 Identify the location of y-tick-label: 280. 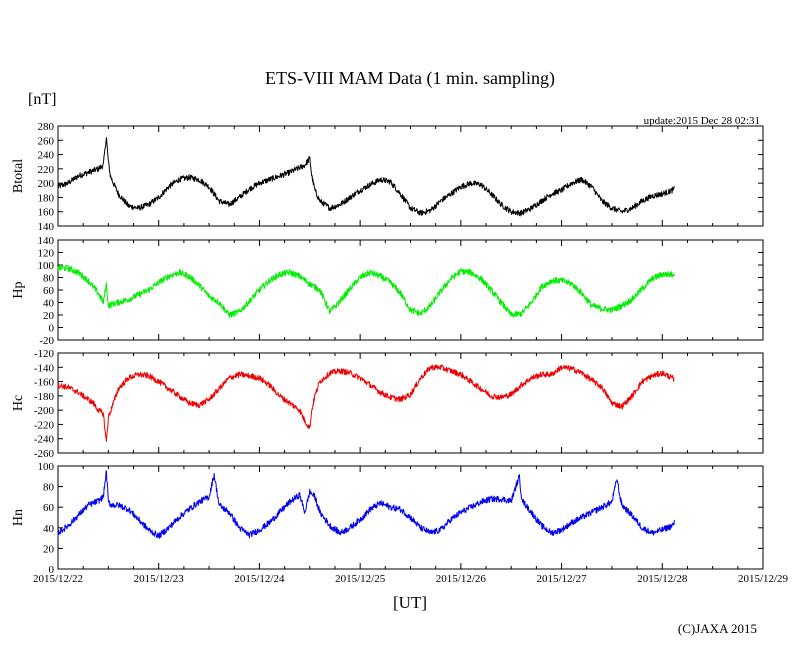
(46, 127).